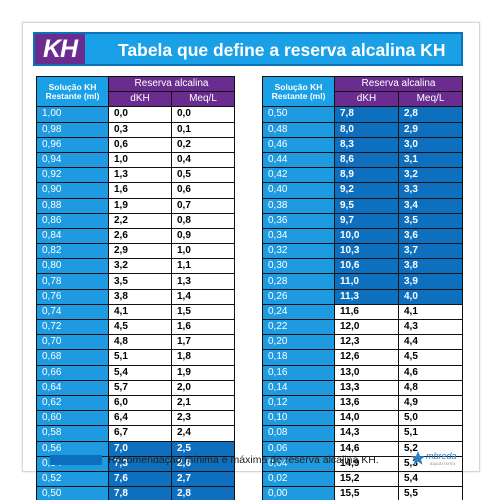  Describe the element at coordinates (298, 144) in the screenshot. I see `solution-cell: 0,46` at that location.